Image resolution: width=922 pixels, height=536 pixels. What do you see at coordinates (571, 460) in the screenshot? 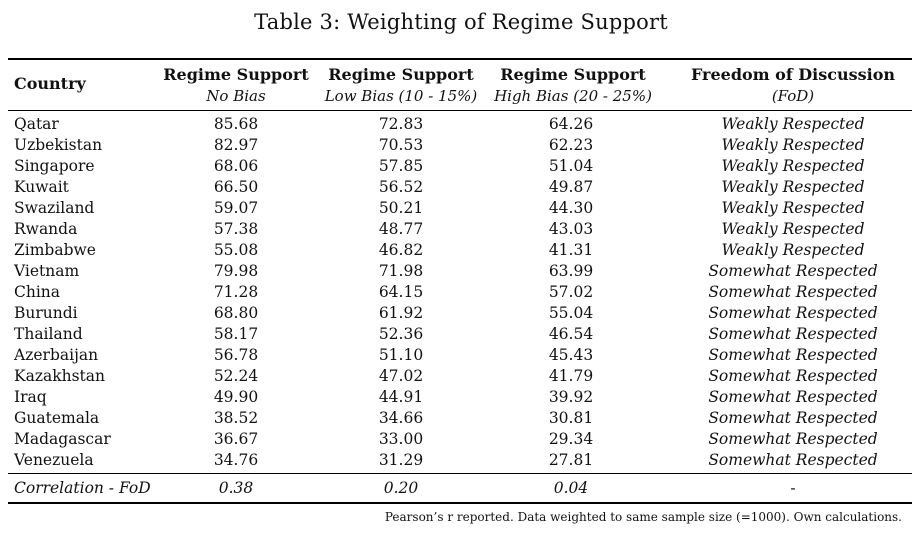
I see `high-bias-cell: 27.81` at bounding box center [571, 460].